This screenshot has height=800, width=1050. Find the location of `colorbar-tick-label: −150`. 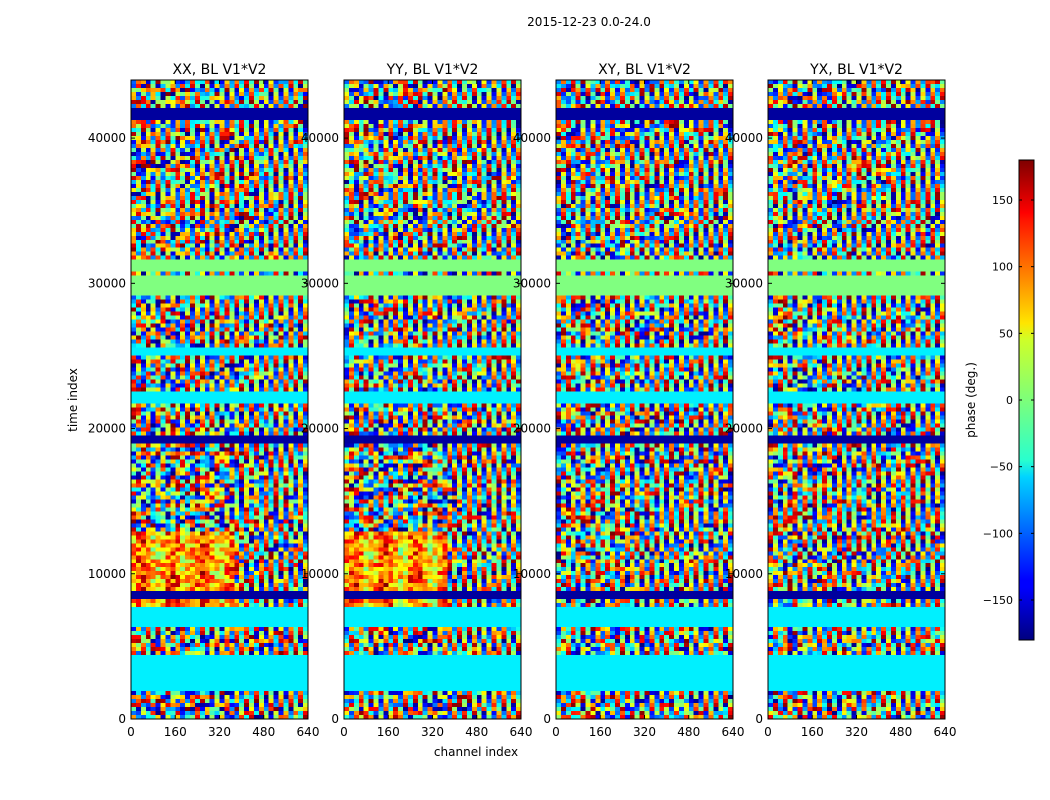

colorbar-tick-label: −150 is located at coordinates (998, 600).